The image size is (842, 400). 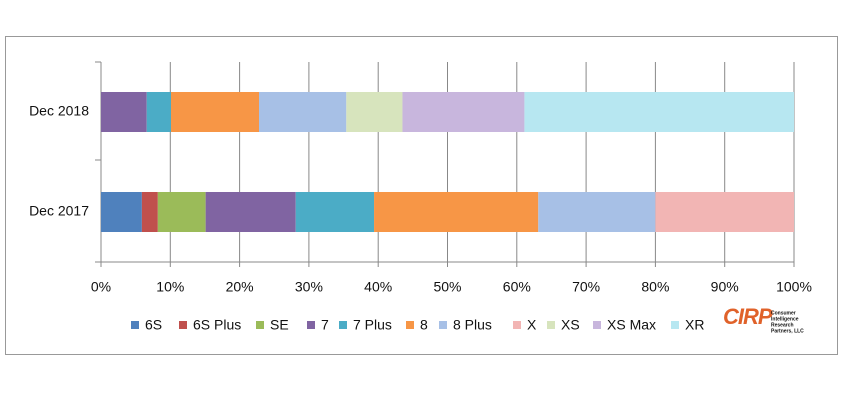 What do you see at coordinates (170, 287) in the screenshot?
I see `x-tick-label: 10%` at bounding box center [170, 287].